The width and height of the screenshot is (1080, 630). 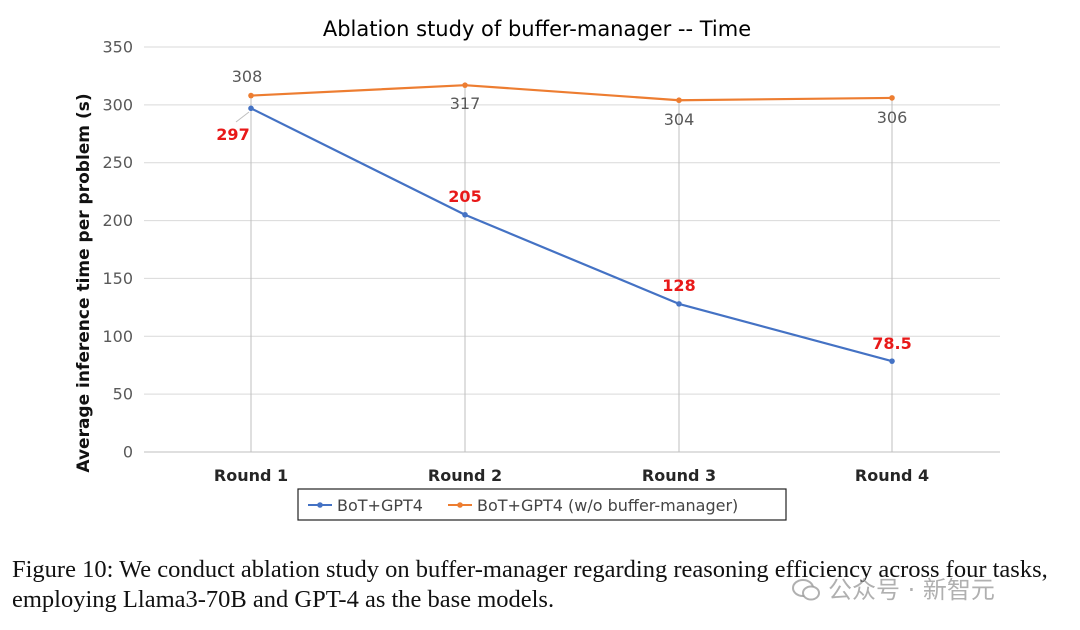 I want to click on y-tick-label: 50, so click(x=123, y=394).